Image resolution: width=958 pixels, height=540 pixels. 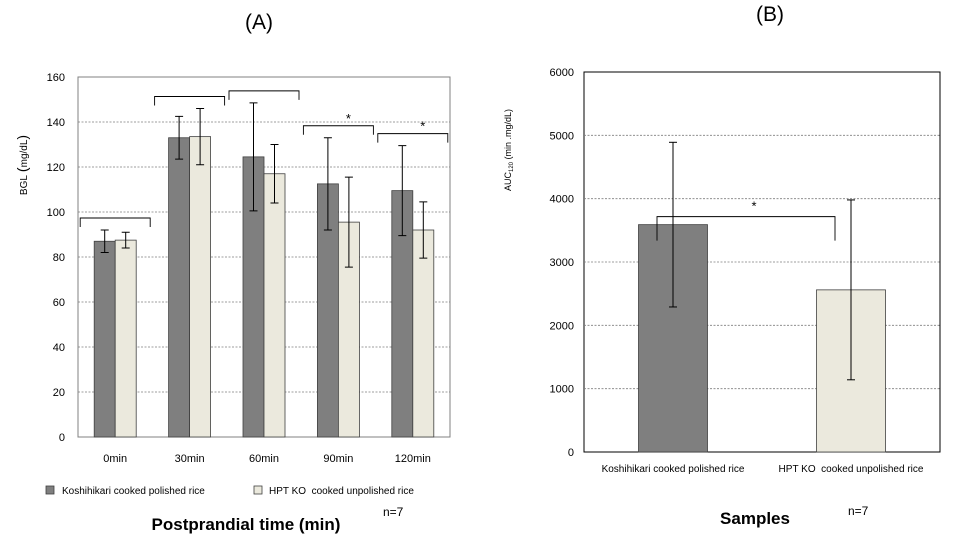 I want to click on y-tick-label-a: 160, so click(x=56, y=78).